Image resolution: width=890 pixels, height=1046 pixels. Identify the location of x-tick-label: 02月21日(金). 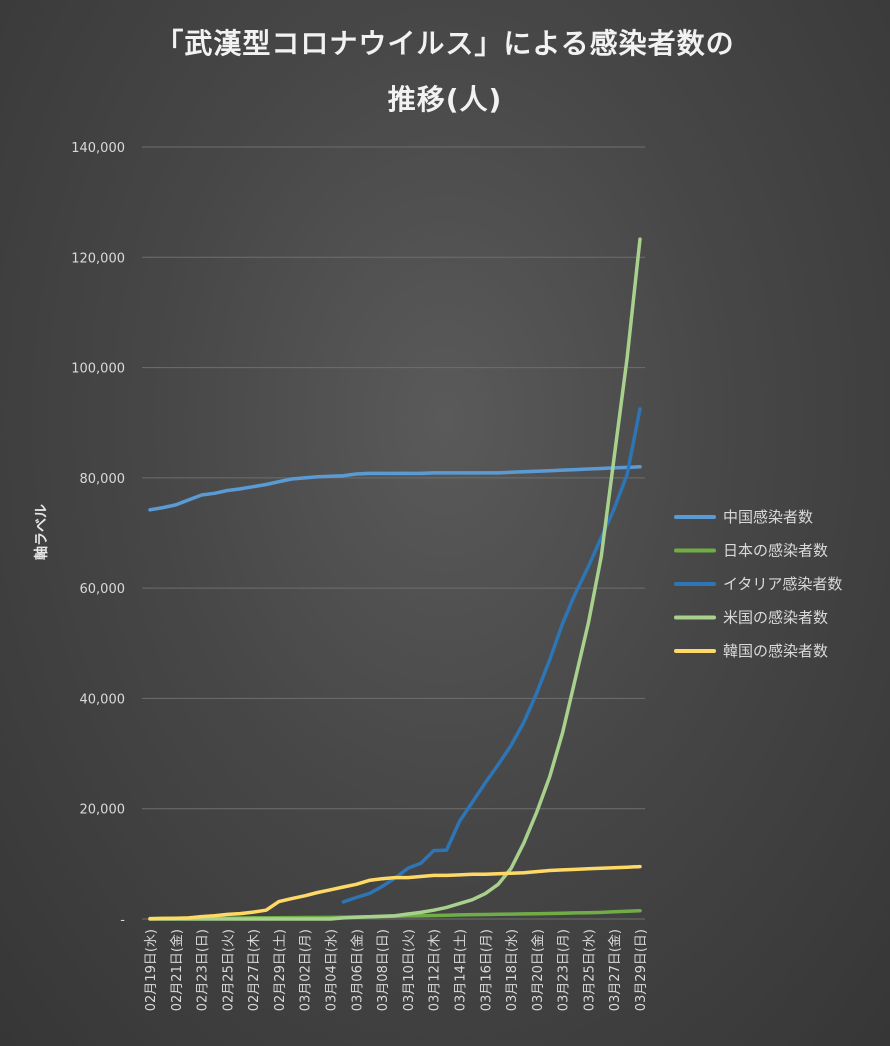
(177, 970).